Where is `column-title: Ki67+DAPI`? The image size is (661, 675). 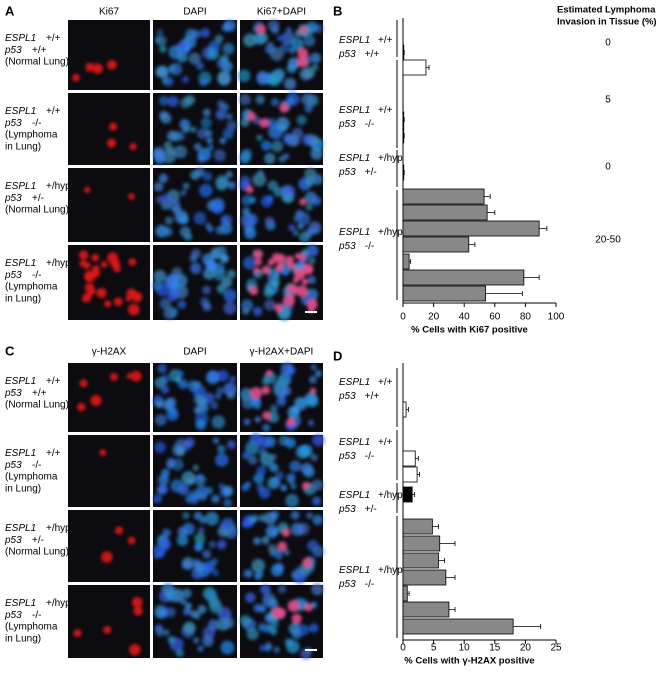
column-title: Ki67+DAPI is located at coordinates (281, 12).